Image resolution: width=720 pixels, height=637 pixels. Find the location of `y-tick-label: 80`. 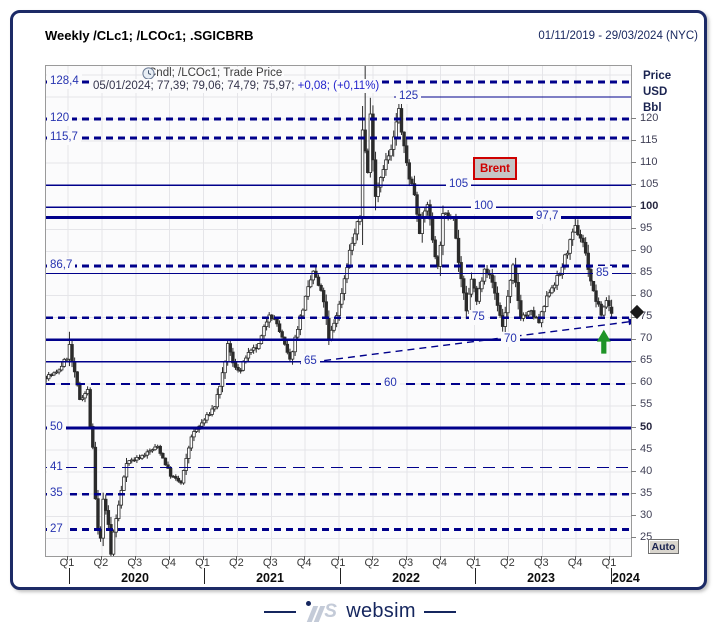

y-tick-label: 80 is located at coordinates (646, 294).